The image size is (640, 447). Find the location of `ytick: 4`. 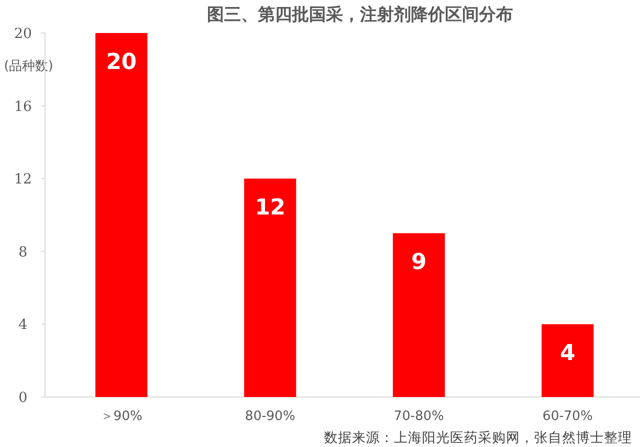

ytick: 4 is located at coordinates (23, 325).